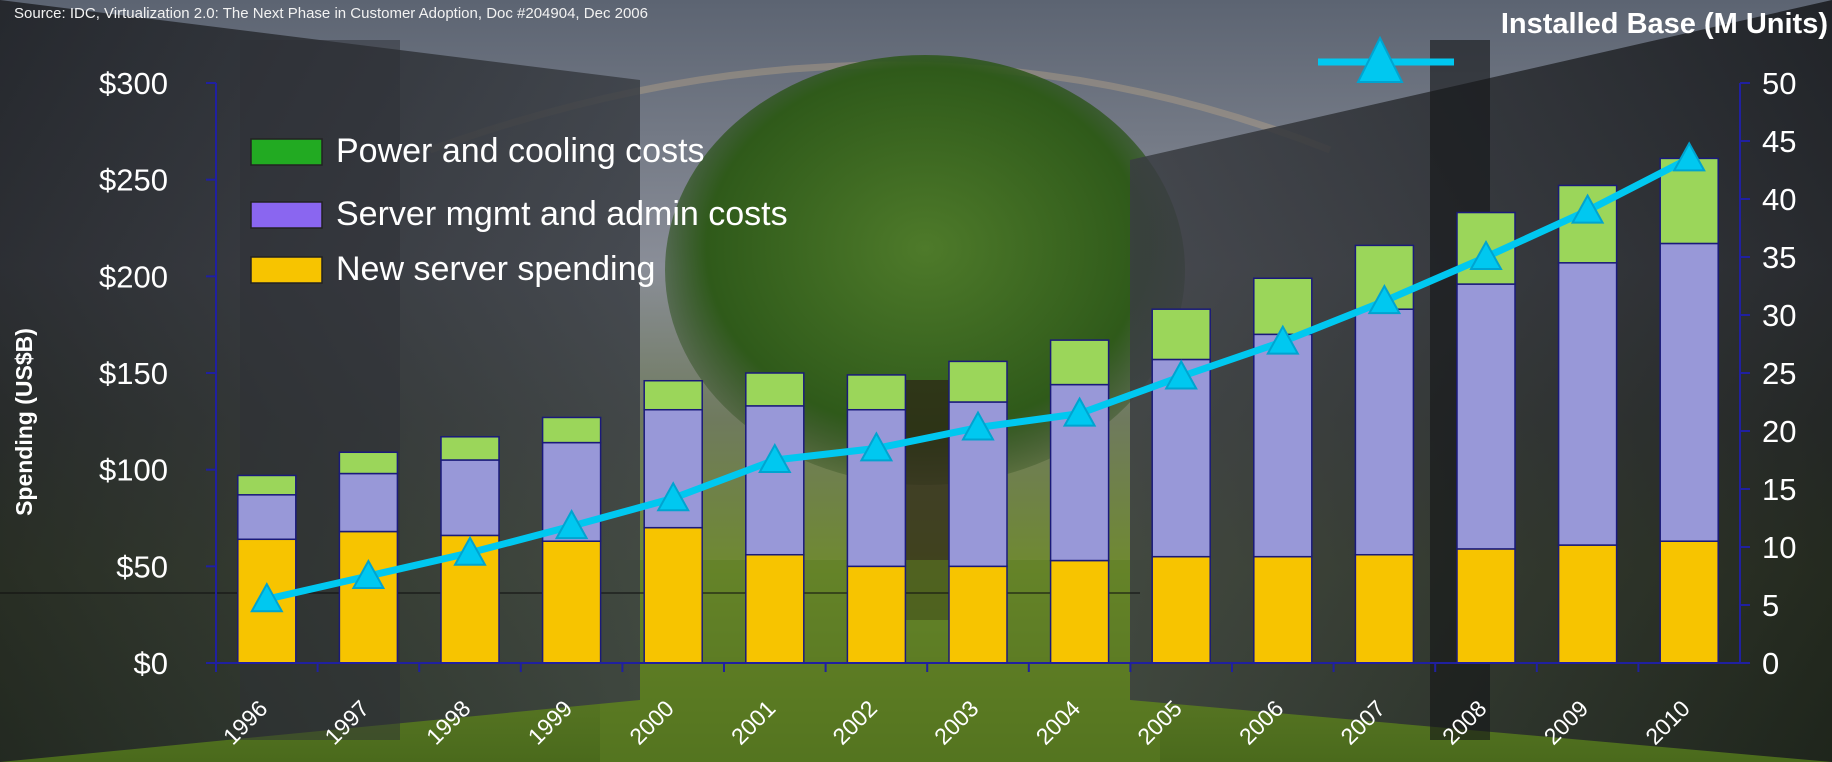  Describe the element at coordinates (1689, 602) in the screenshot. I see `bar-new-server-2010` at that location.